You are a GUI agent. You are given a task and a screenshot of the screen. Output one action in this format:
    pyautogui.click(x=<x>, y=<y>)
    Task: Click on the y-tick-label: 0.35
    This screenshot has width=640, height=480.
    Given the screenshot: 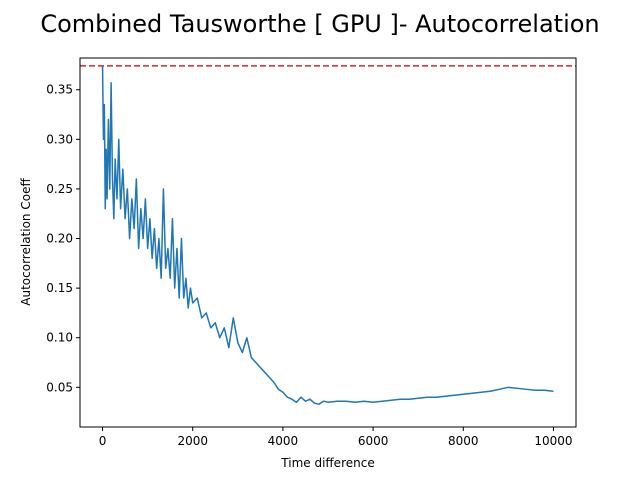 What is the action you would take?
    pyautogui.click(x=59, y=90)
    